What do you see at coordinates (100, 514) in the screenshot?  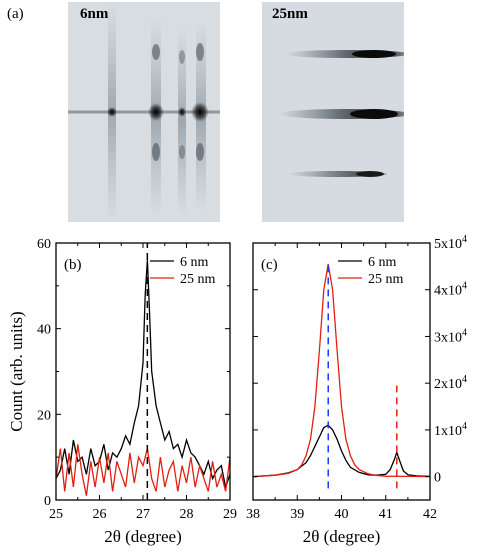 I see `x-tick-label: 26` at bounding box center [100, 514].